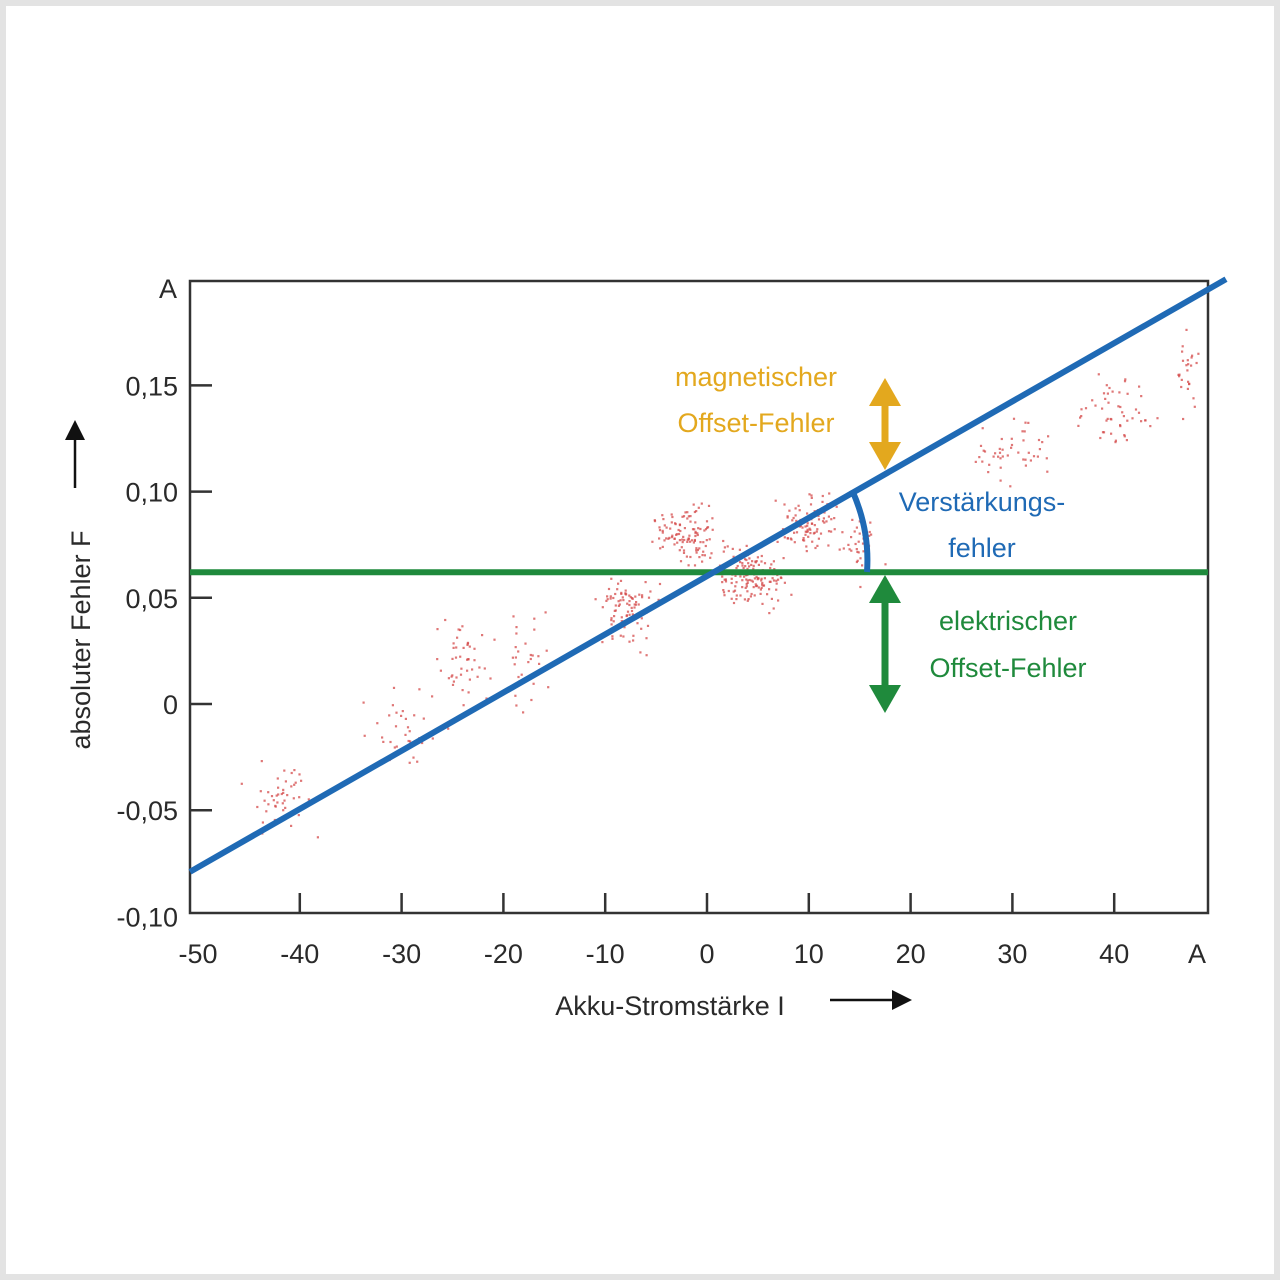  What do you see at coordinates (197, 954) in the screenshot?
I see `x-tick-label: -50` at bounding box center [197, 954].